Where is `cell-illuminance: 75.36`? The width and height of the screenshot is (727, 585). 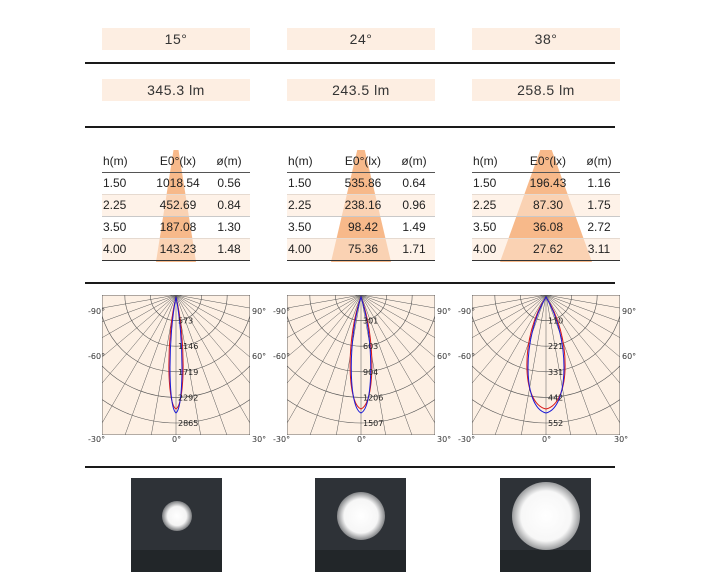
cell-illuminance: 75.36 is located at coordinates (363, 249).